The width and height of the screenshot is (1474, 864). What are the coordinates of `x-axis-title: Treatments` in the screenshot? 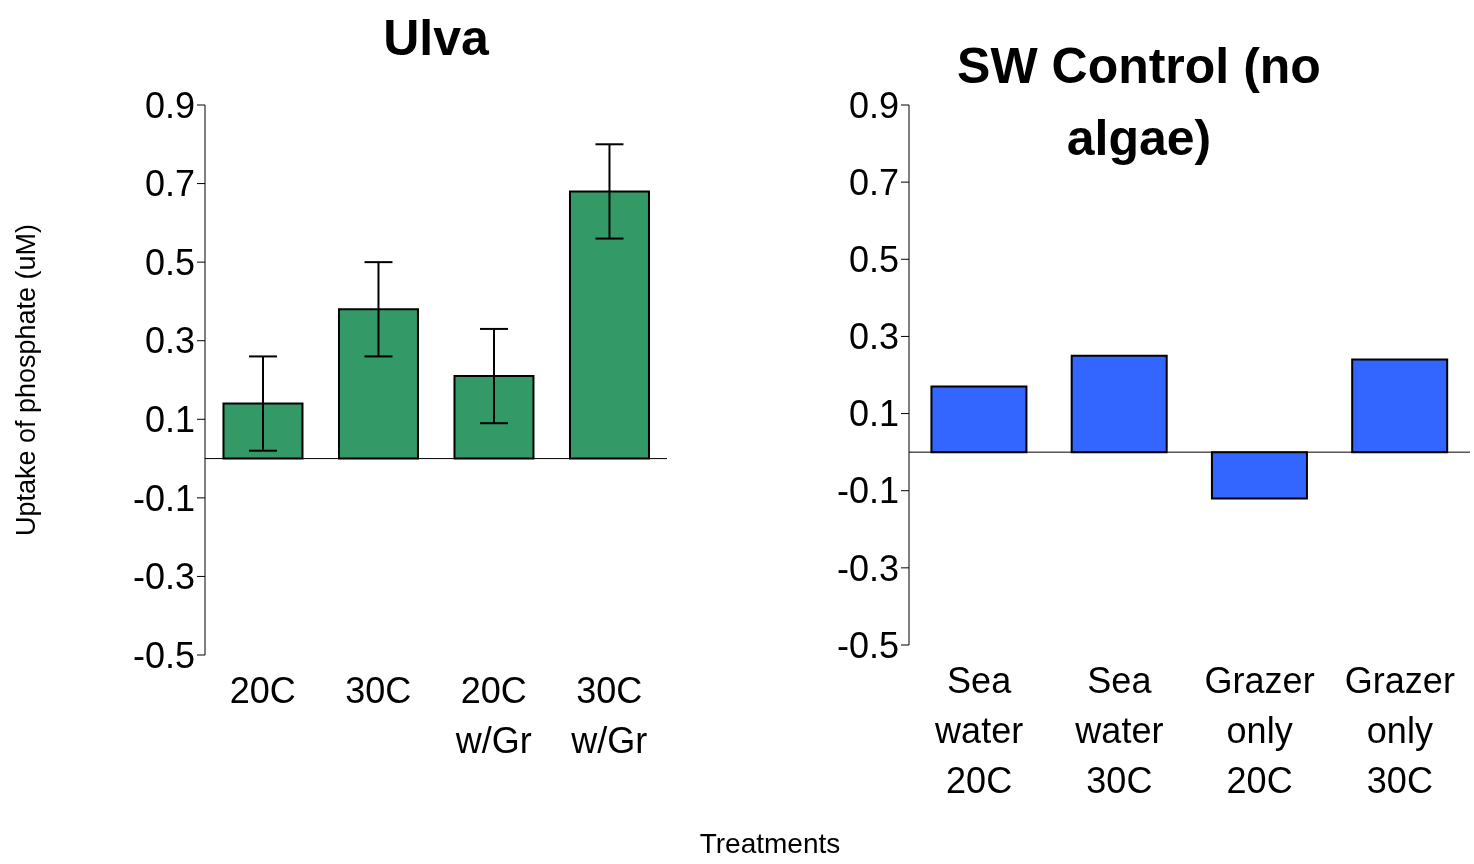 It's located at (770, 844).